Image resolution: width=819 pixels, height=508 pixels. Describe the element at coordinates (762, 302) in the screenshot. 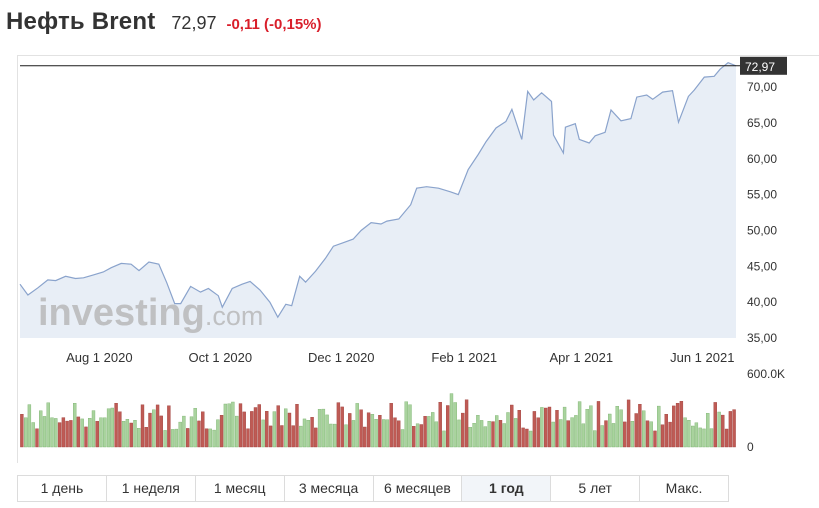

I see `y-tick-label: 40,00` at that location.